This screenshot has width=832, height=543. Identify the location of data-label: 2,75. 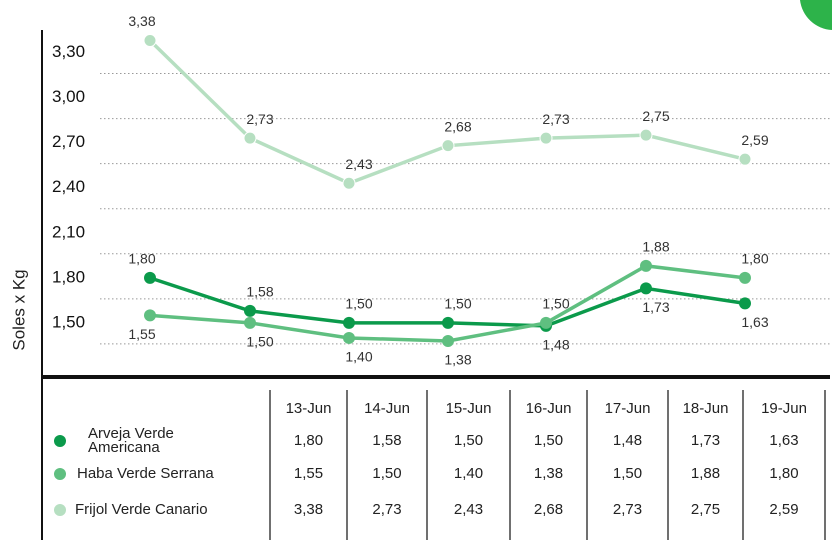
(655, 116).